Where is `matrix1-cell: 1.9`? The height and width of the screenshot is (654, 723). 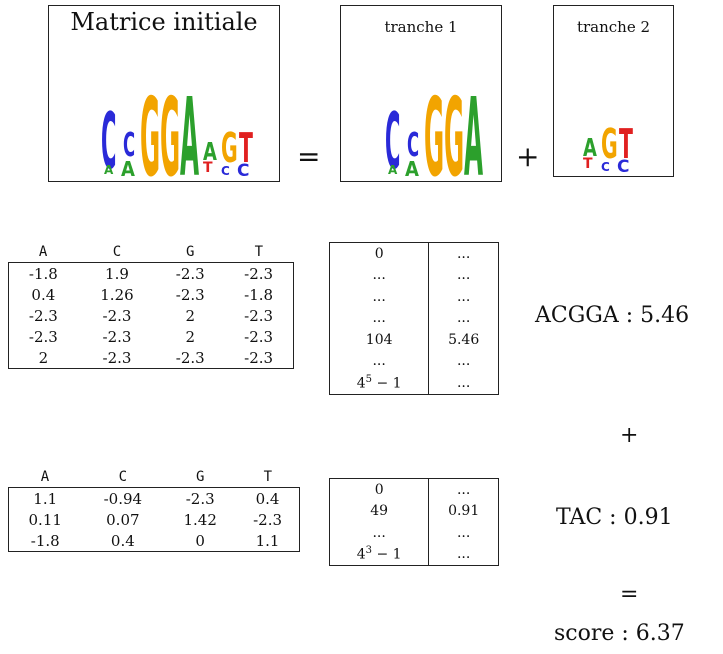 matrix1-cell: 1.9 is located at coordinates (117, 273).